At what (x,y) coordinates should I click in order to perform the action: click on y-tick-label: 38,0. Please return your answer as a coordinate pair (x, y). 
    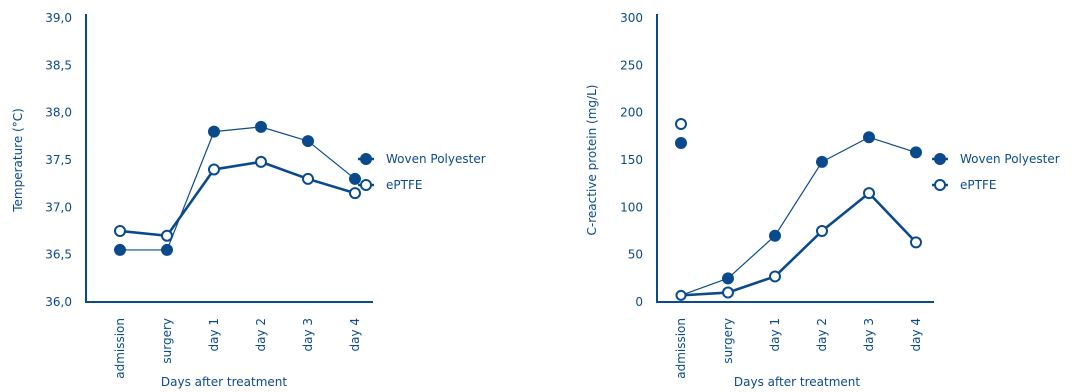
    Looking at the image, I should click on (58, 113).